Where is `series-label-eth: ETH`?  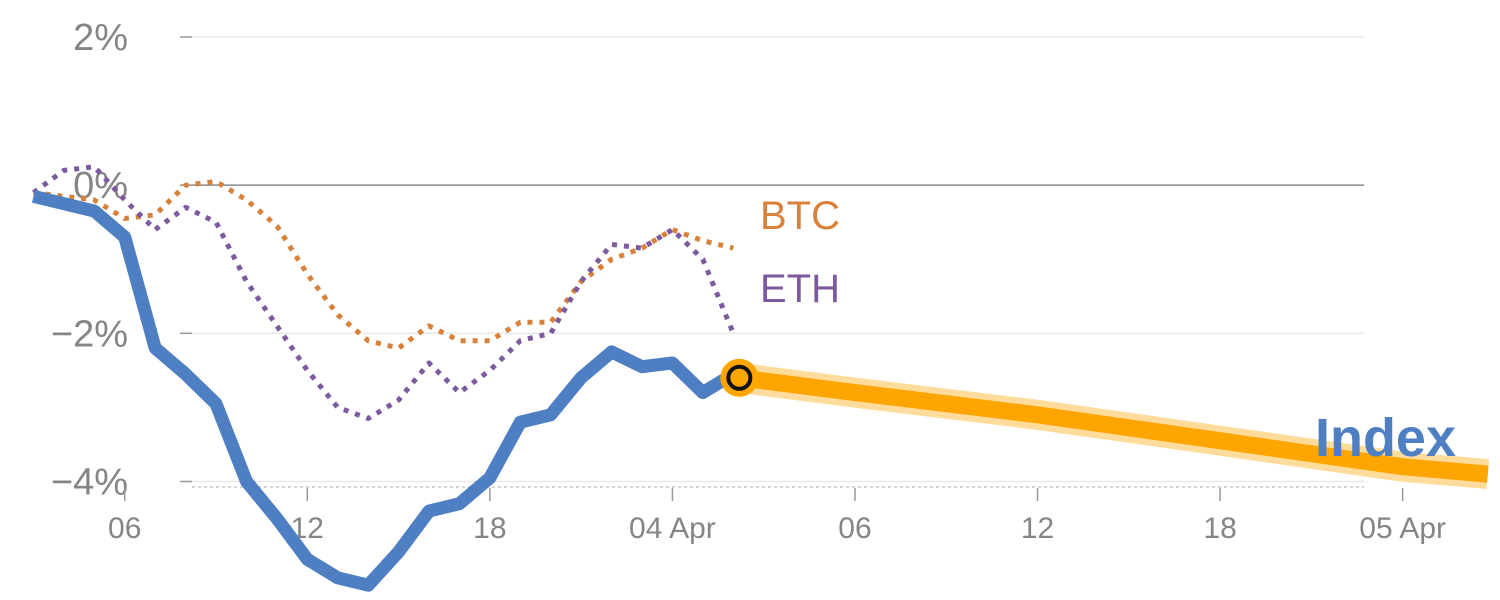
series-label-eth: ETH is located at coordinates (800, 289).